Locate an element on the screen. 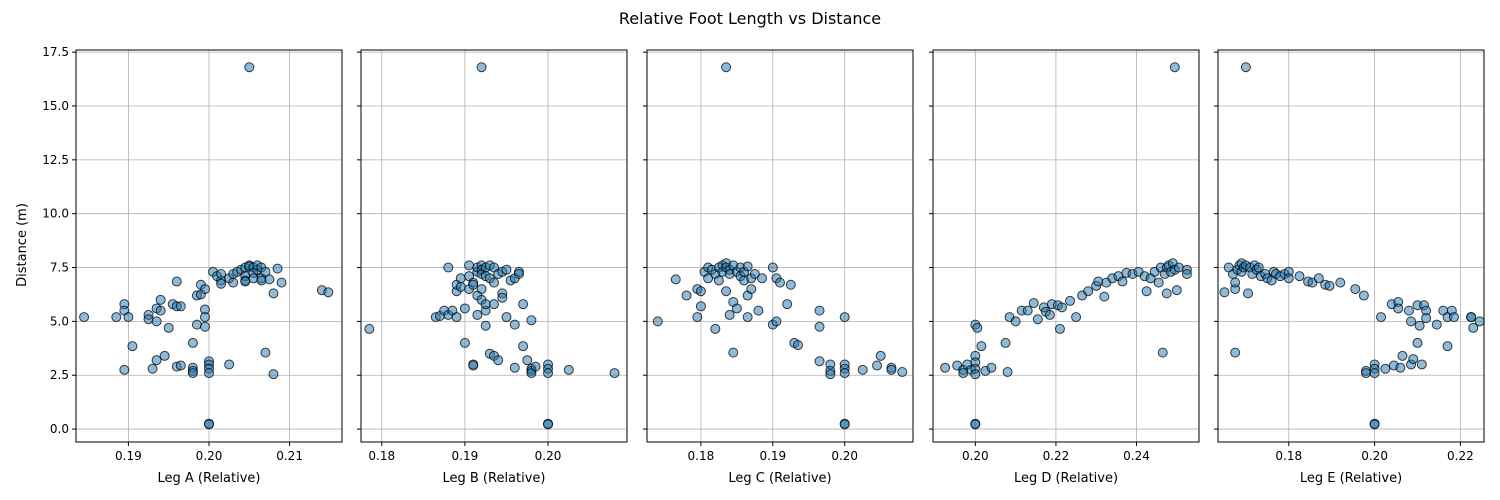 Image resolution: width=1500 pixels, height=500 pixels. y-tick-label: 5.0 is located at coordinates (59, 321).